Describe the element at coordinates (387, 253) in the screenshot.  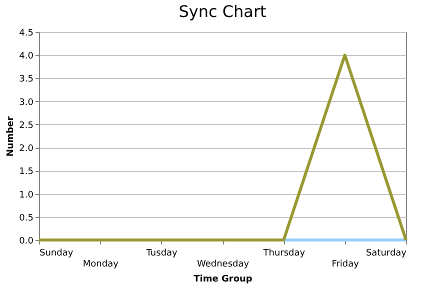
I see `x-tick-label: Saturday` at that location.